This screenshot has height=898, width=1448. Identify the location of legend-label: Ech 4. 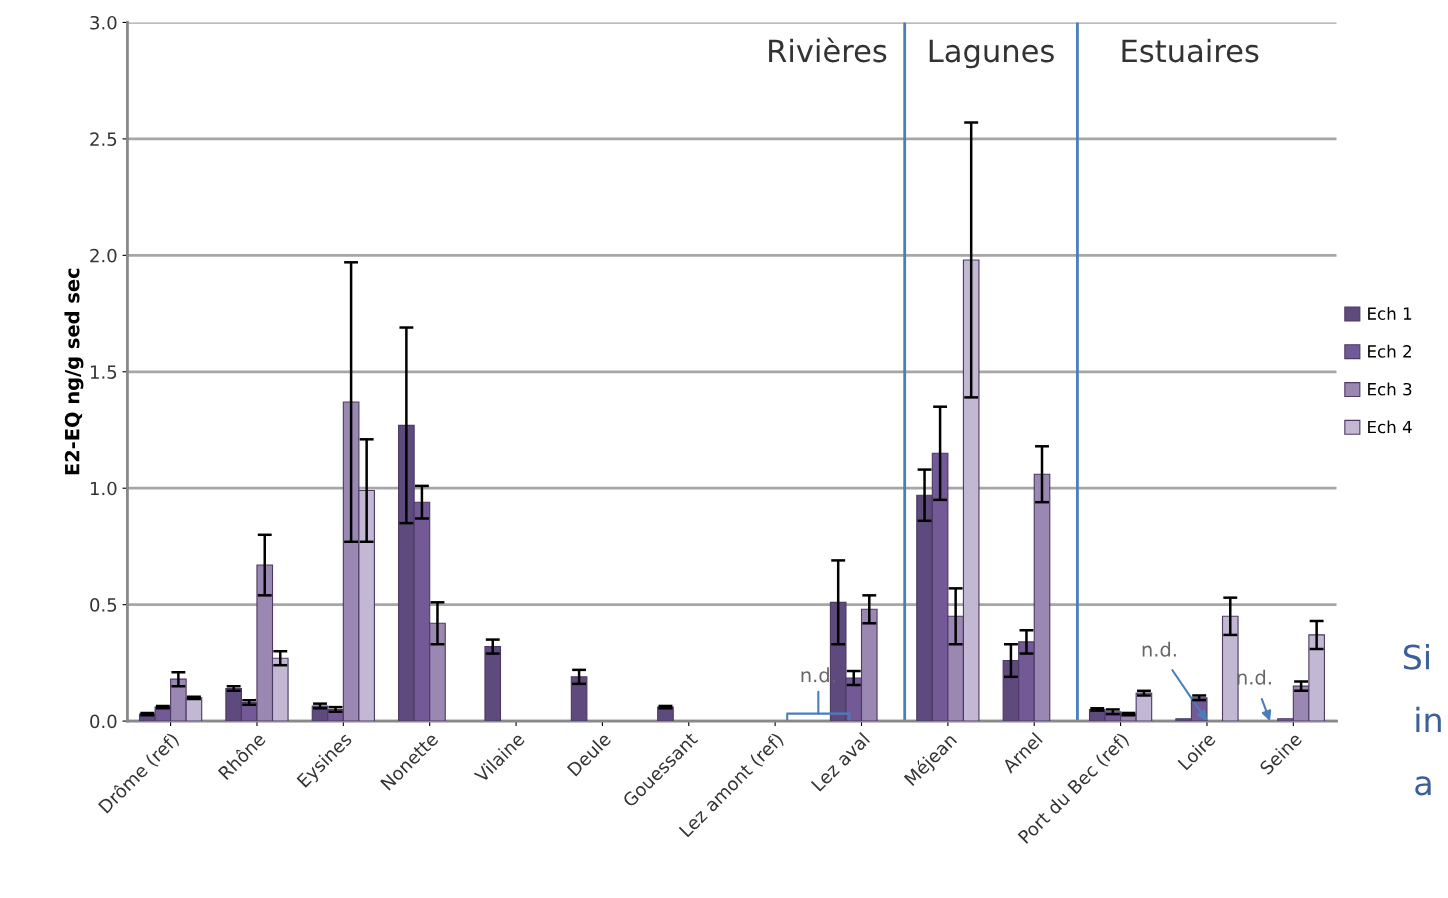
(1390, 427).